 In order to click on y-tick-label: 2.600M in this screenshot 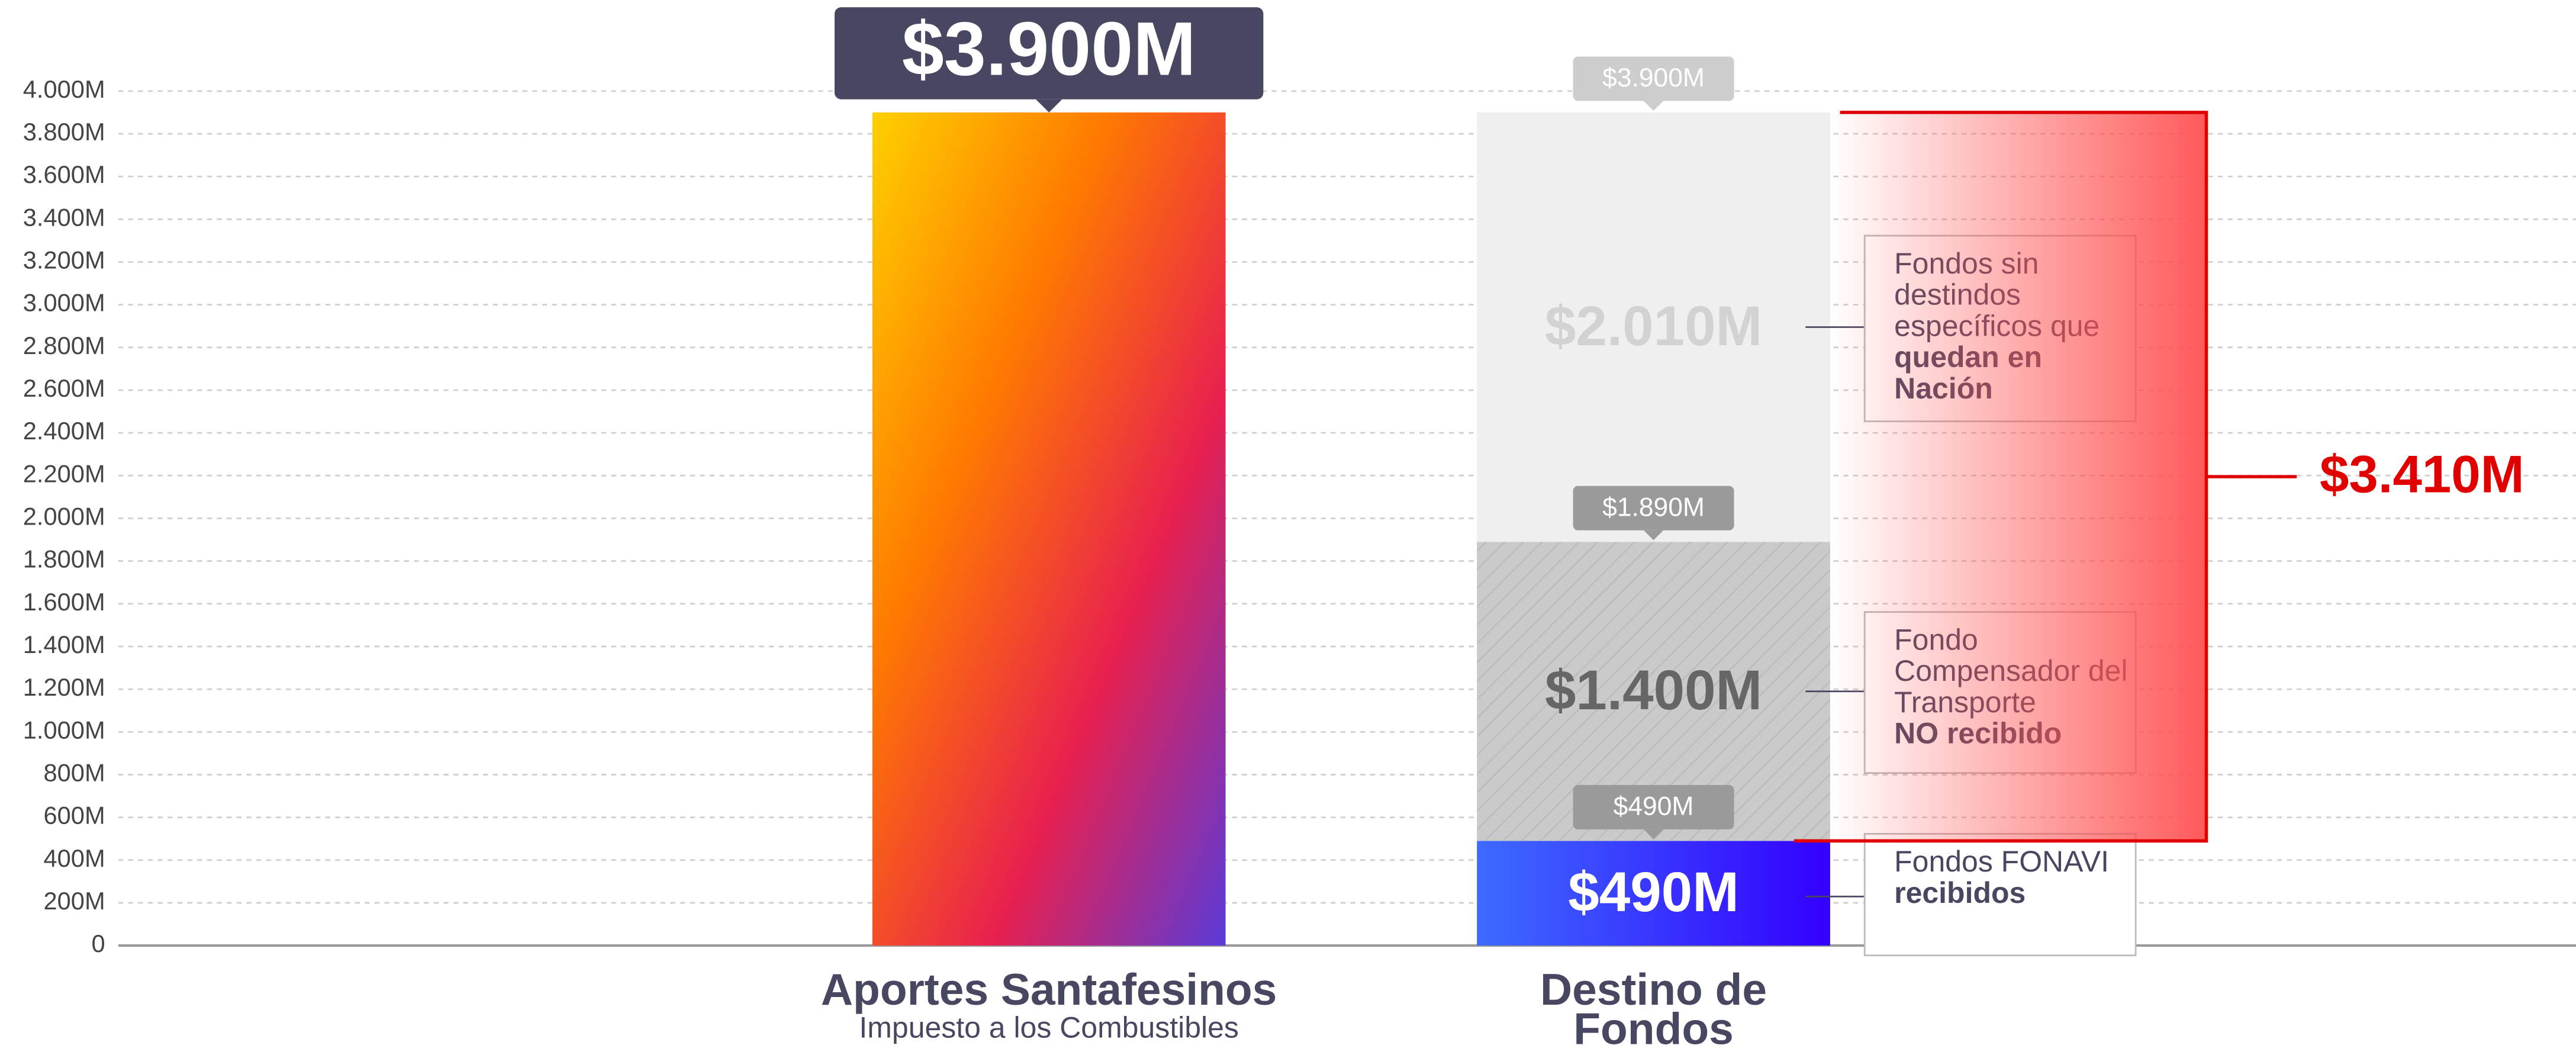, I will do `click(64, 388)`.